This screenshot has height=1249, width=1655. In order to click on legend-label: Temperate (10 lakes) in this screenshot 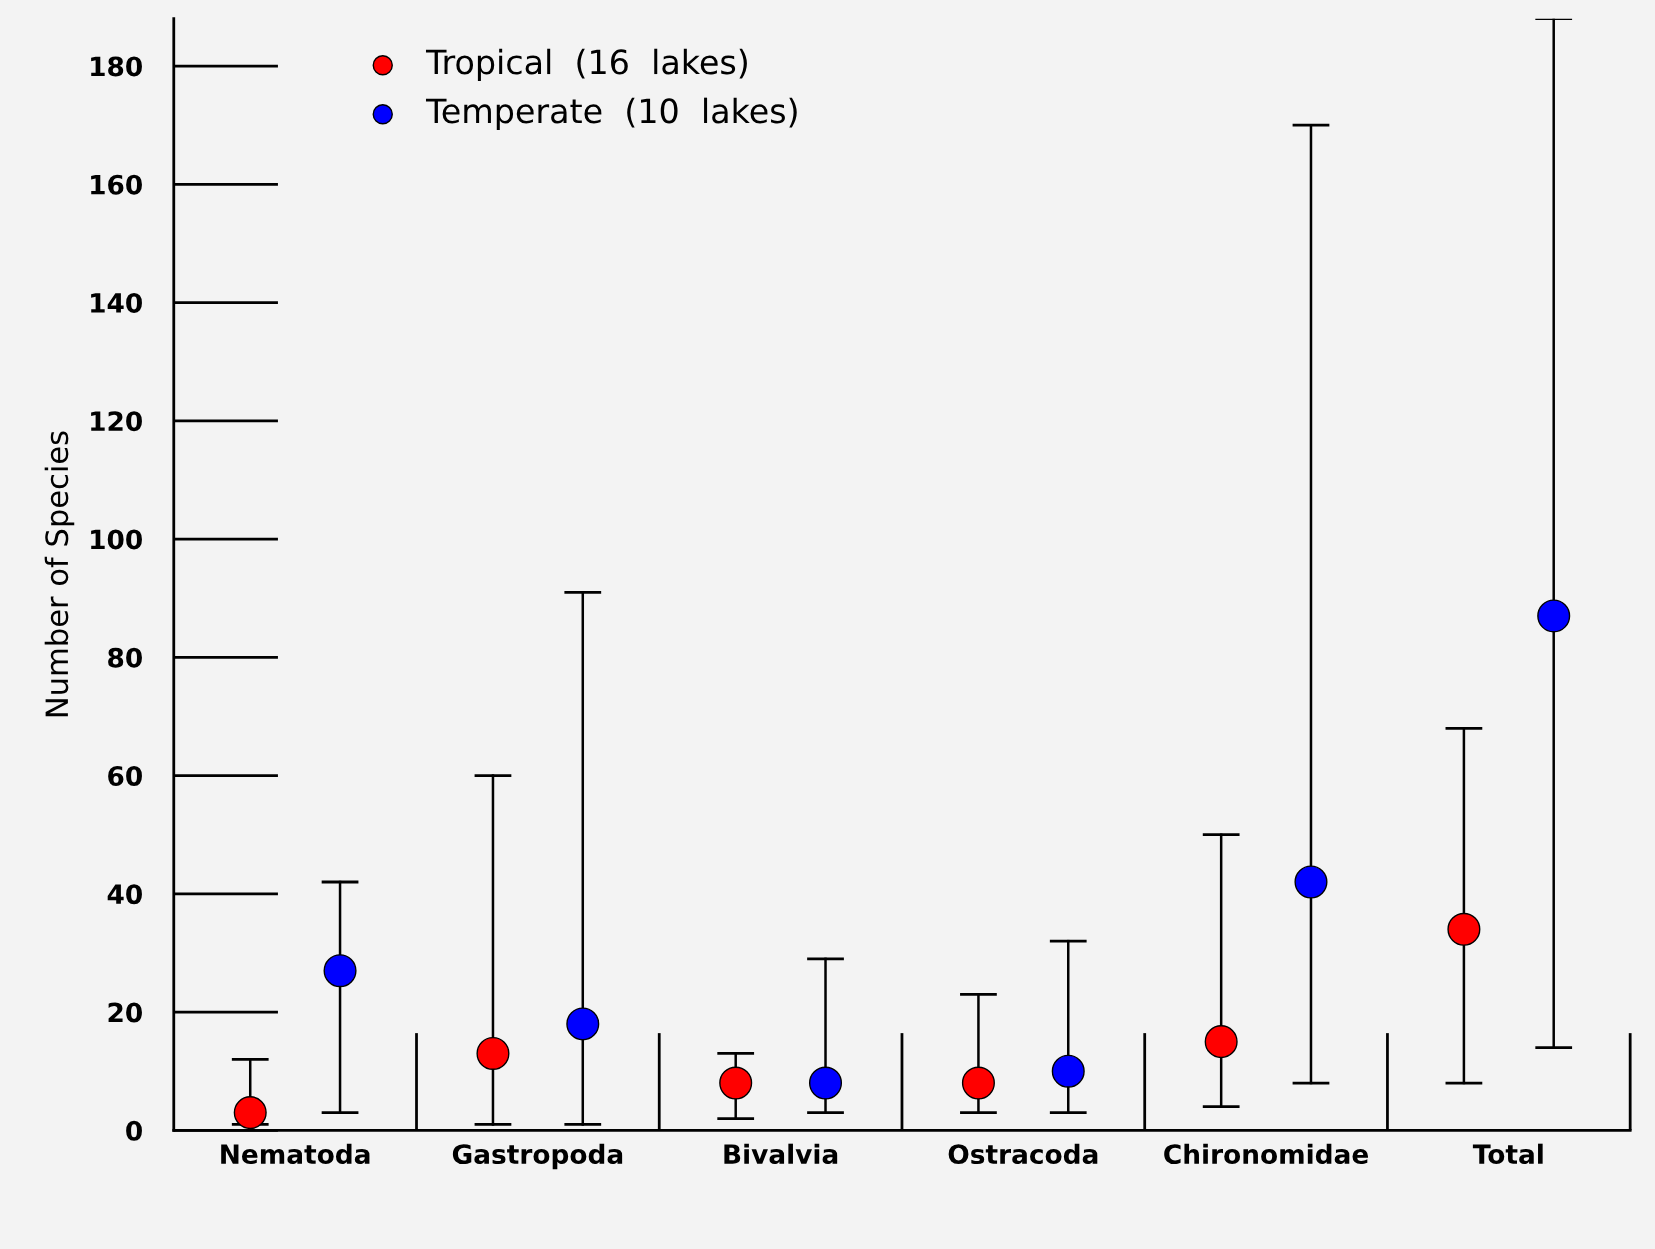, I will do `click(611, 113)`.